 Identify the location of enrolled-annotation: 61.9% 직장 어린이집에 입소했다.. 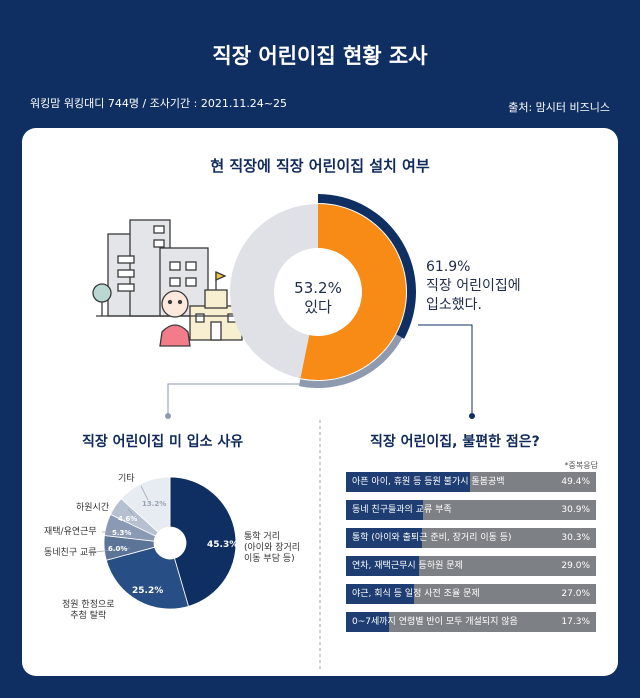
(473, 286).